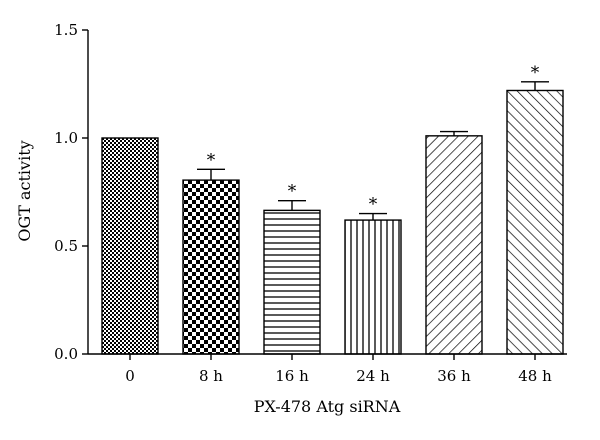  What do you see at coordinates (211, 376) in the screenshot?
I see `x-tick-label-1: 8 h` at bounding box center [211, 376].